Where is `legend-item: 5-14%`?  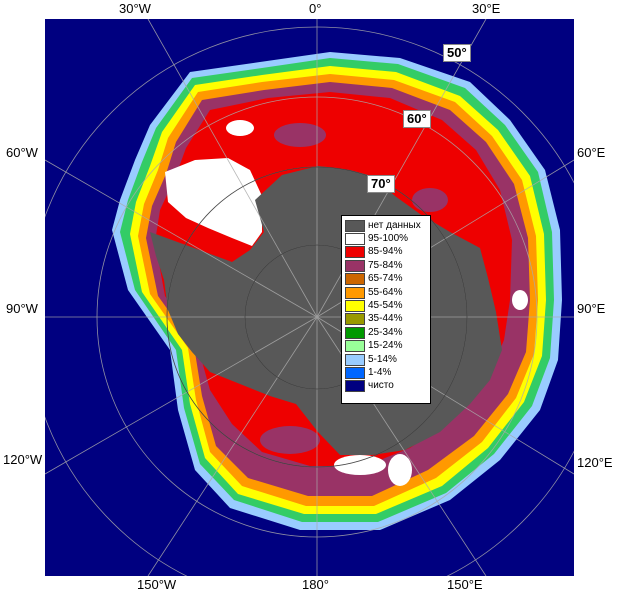 legend-item: 5-14% is located at coordinates (386, 359).